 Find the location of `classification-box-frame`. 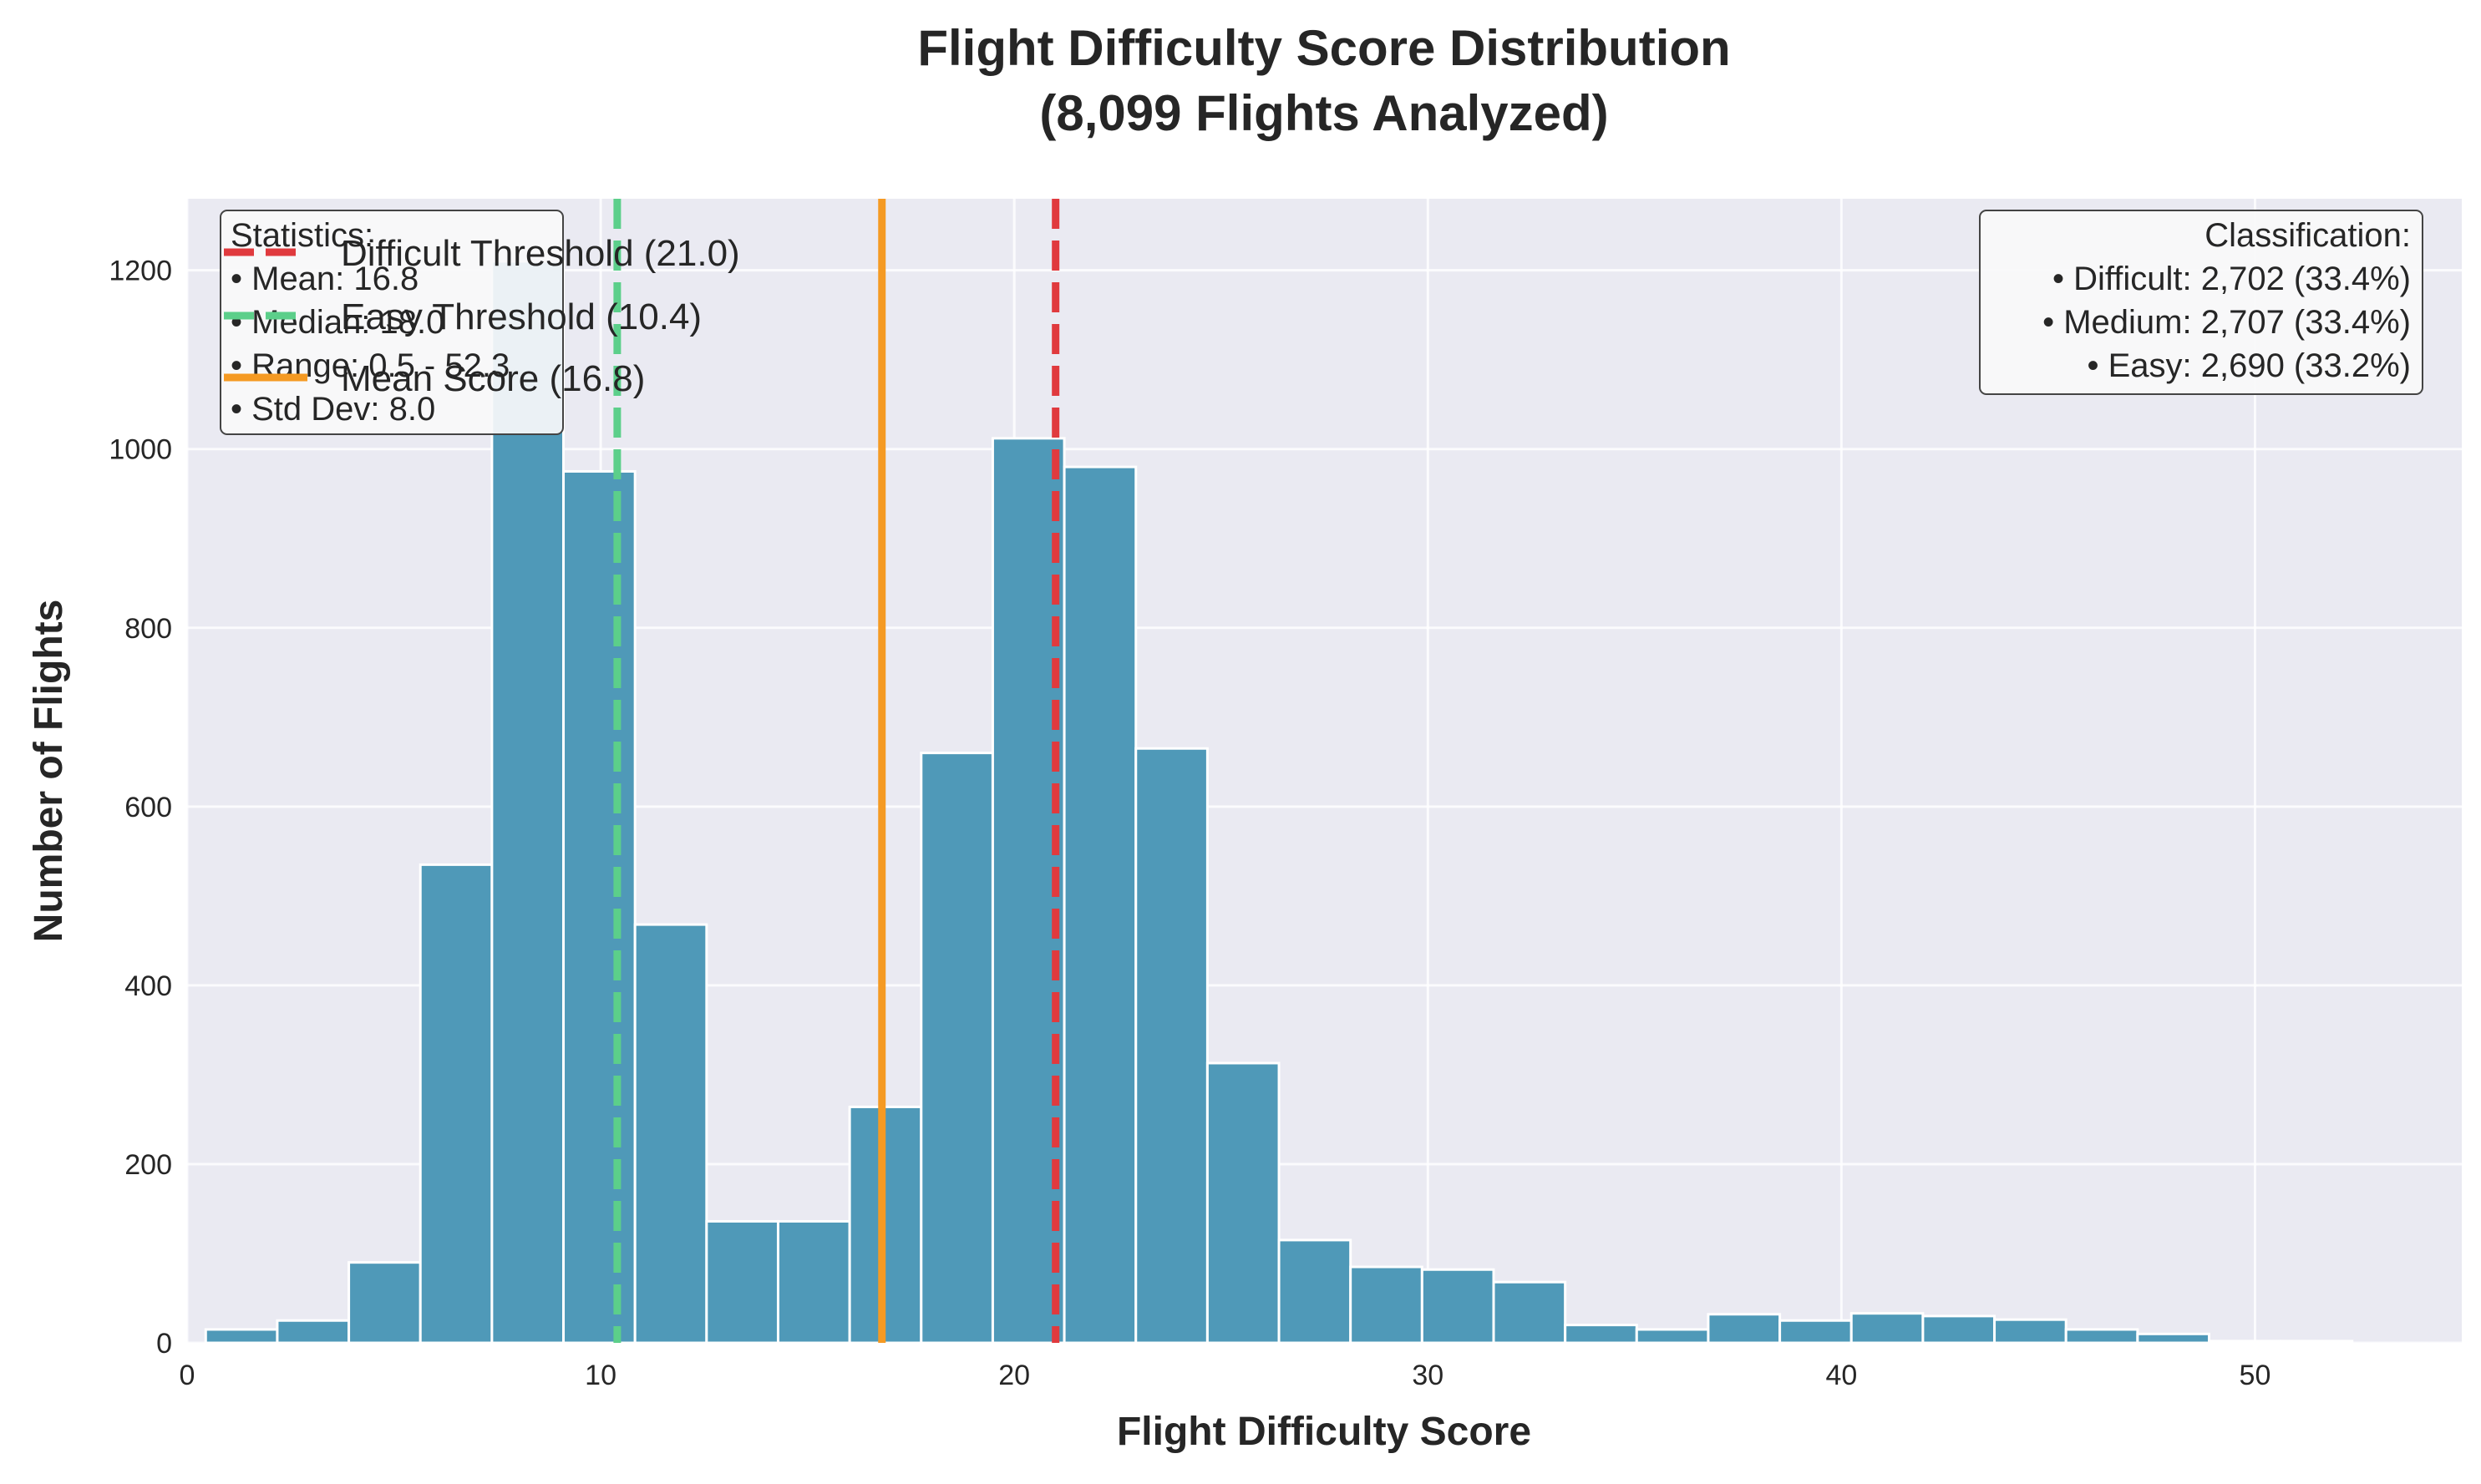

classification-box-frame is located at coordinates (2201, 302).